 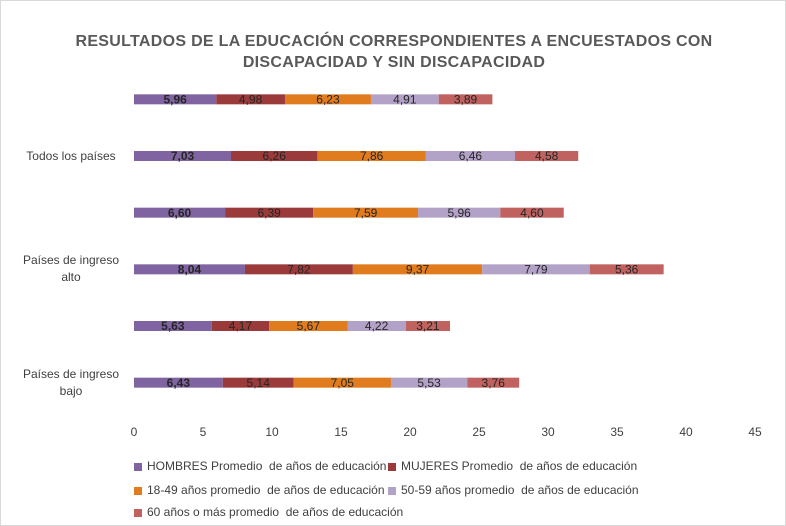 What do you see at coordinates (519, 466) in the screenshot?
I see `legend-label: MUJERES Promedio de años de educación` at bounding box center [519, 466].